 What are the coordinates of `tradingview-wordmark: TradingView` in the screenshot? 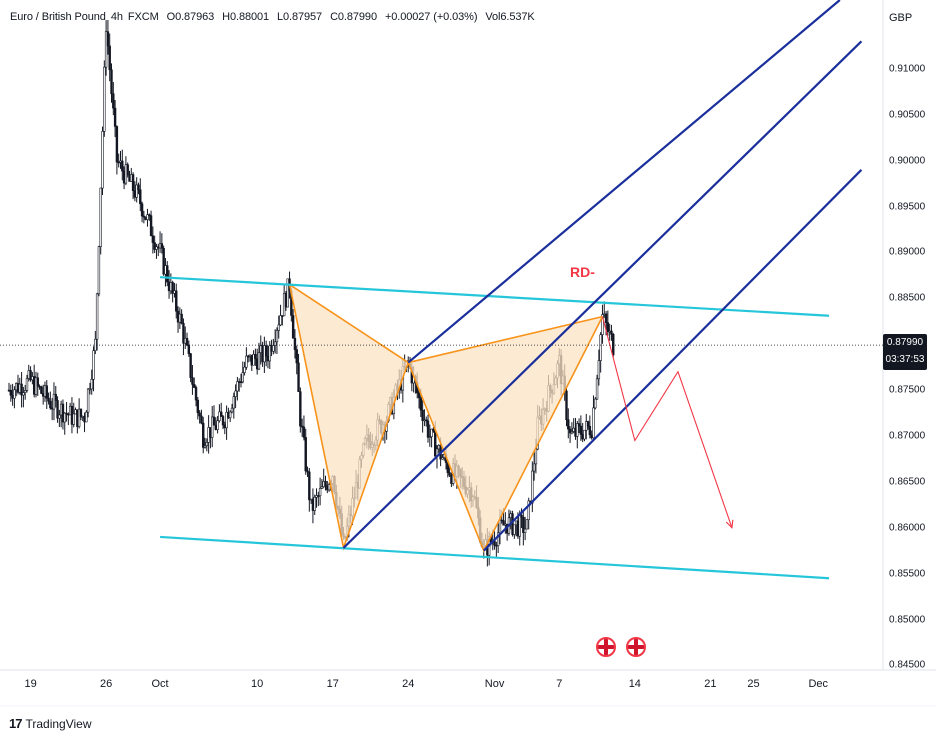 It's located at (58, 723).